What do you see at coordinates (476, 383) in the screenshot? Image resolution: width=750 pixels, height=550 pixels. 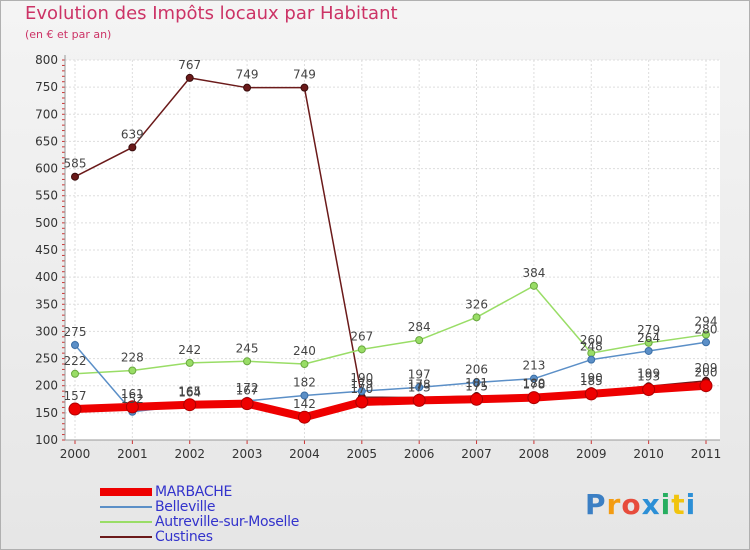 I see `data-label: 181` at bounding box center [476, 383].